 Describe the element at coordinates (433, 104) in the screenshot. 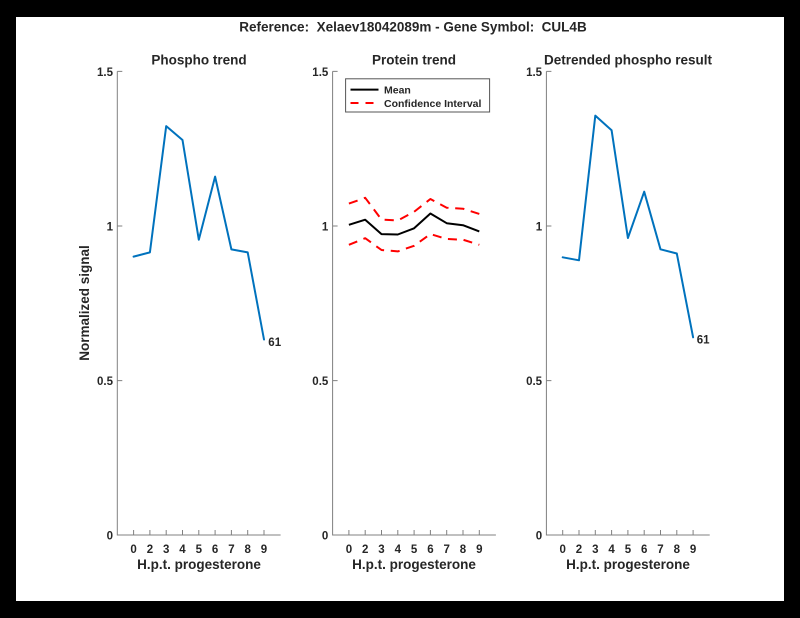

I see `svg-text: Confidence Interval` at that location.